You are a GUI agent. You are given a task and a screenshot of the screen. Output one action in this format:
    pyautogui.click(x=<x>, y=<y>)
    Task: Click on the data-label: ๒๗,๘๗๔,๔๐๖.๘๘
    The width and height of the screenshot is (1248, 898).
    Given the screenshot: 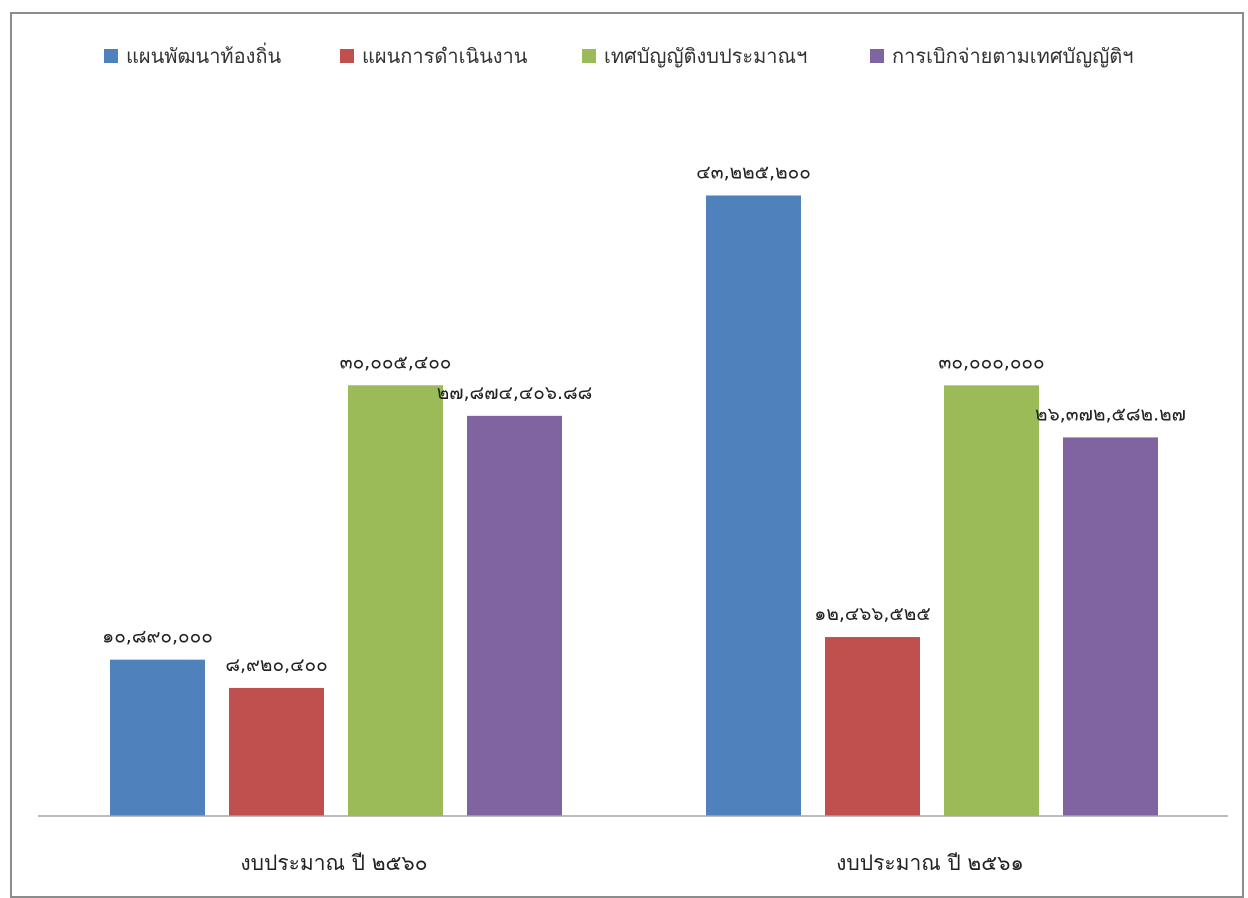 What is the action you would take?
    pyautogui.click(x=515, y=393)
    